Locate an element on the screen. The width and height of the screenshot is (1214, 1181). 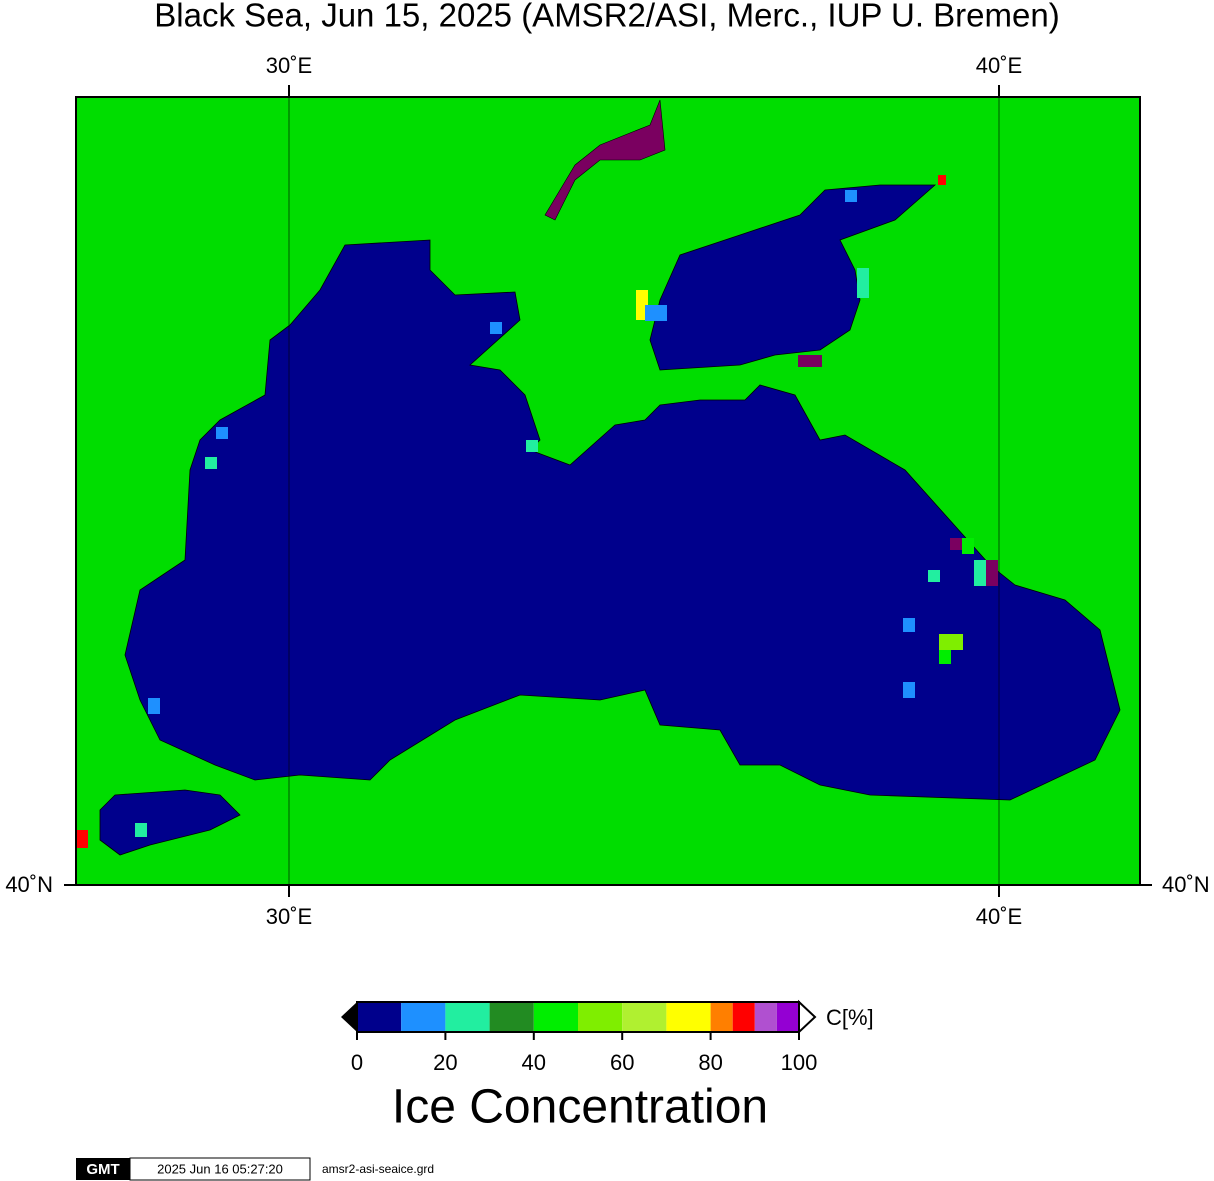
colorbar-unit: C[%] is located at coordinates (850, 1017).